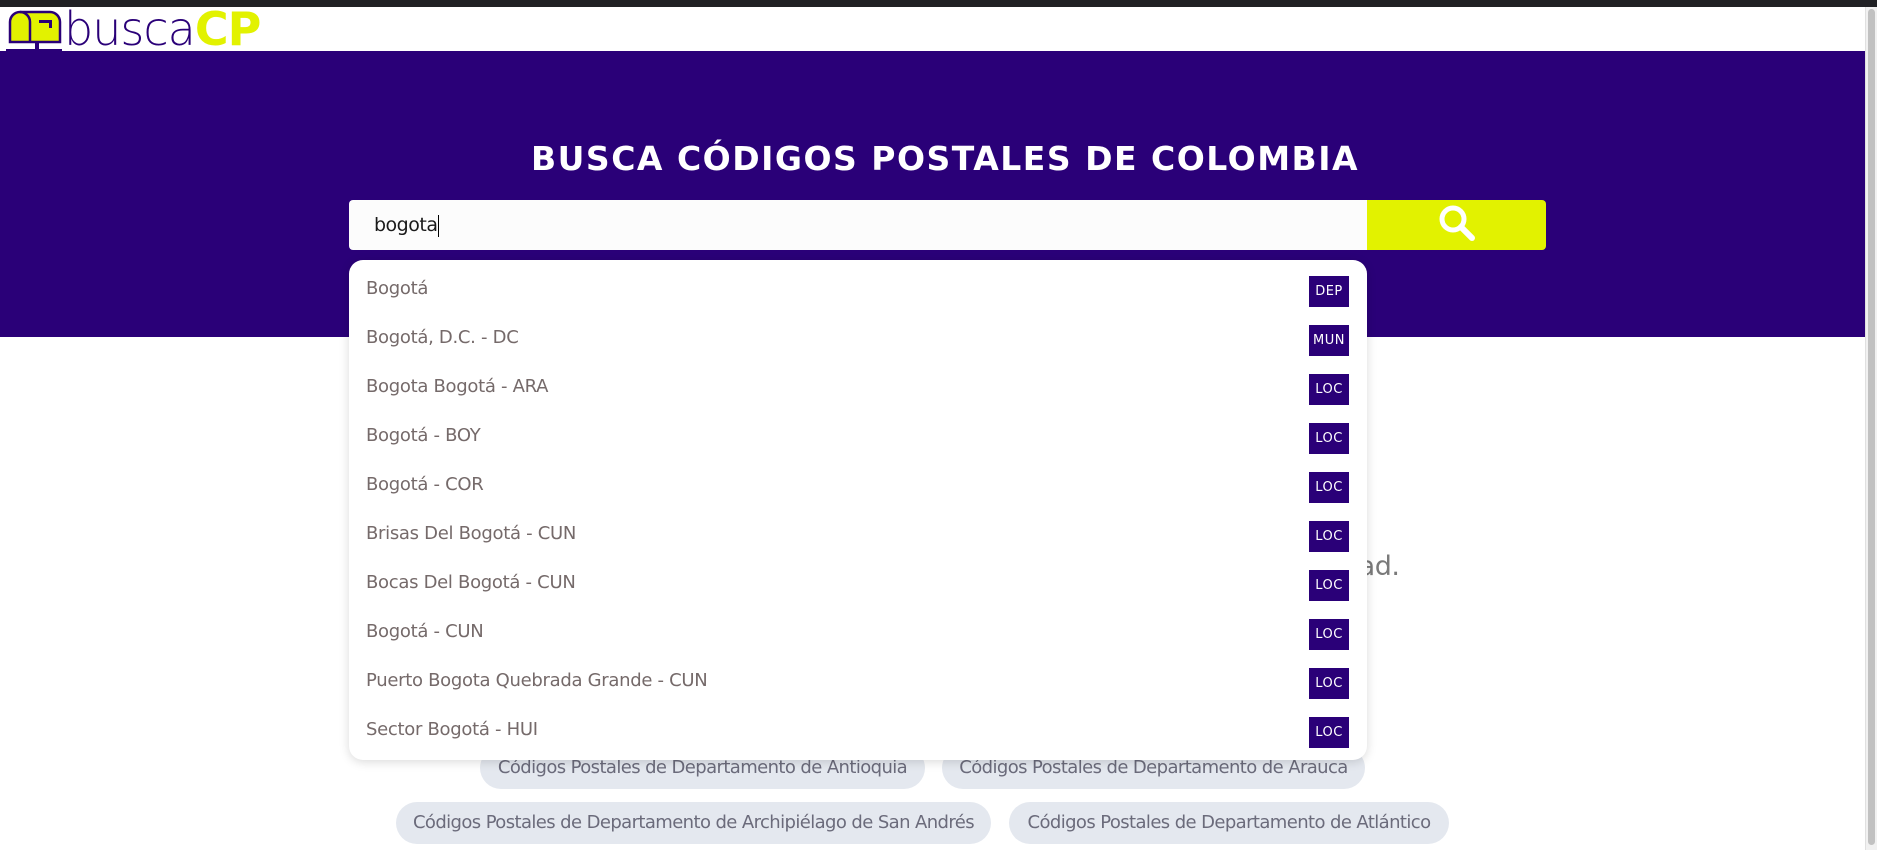 The height and width of the screenshot is (850, 1877). What do you see at coordinates (858, 631) in the screenshot?
I see `suggestion-item: Bogotá - CUN LOC` at bounding box center [858, 631].